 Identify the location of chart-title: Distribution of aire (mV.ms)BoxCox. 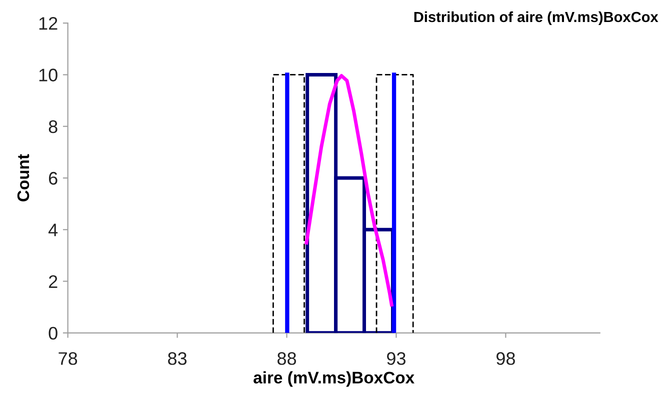
(536, 18).